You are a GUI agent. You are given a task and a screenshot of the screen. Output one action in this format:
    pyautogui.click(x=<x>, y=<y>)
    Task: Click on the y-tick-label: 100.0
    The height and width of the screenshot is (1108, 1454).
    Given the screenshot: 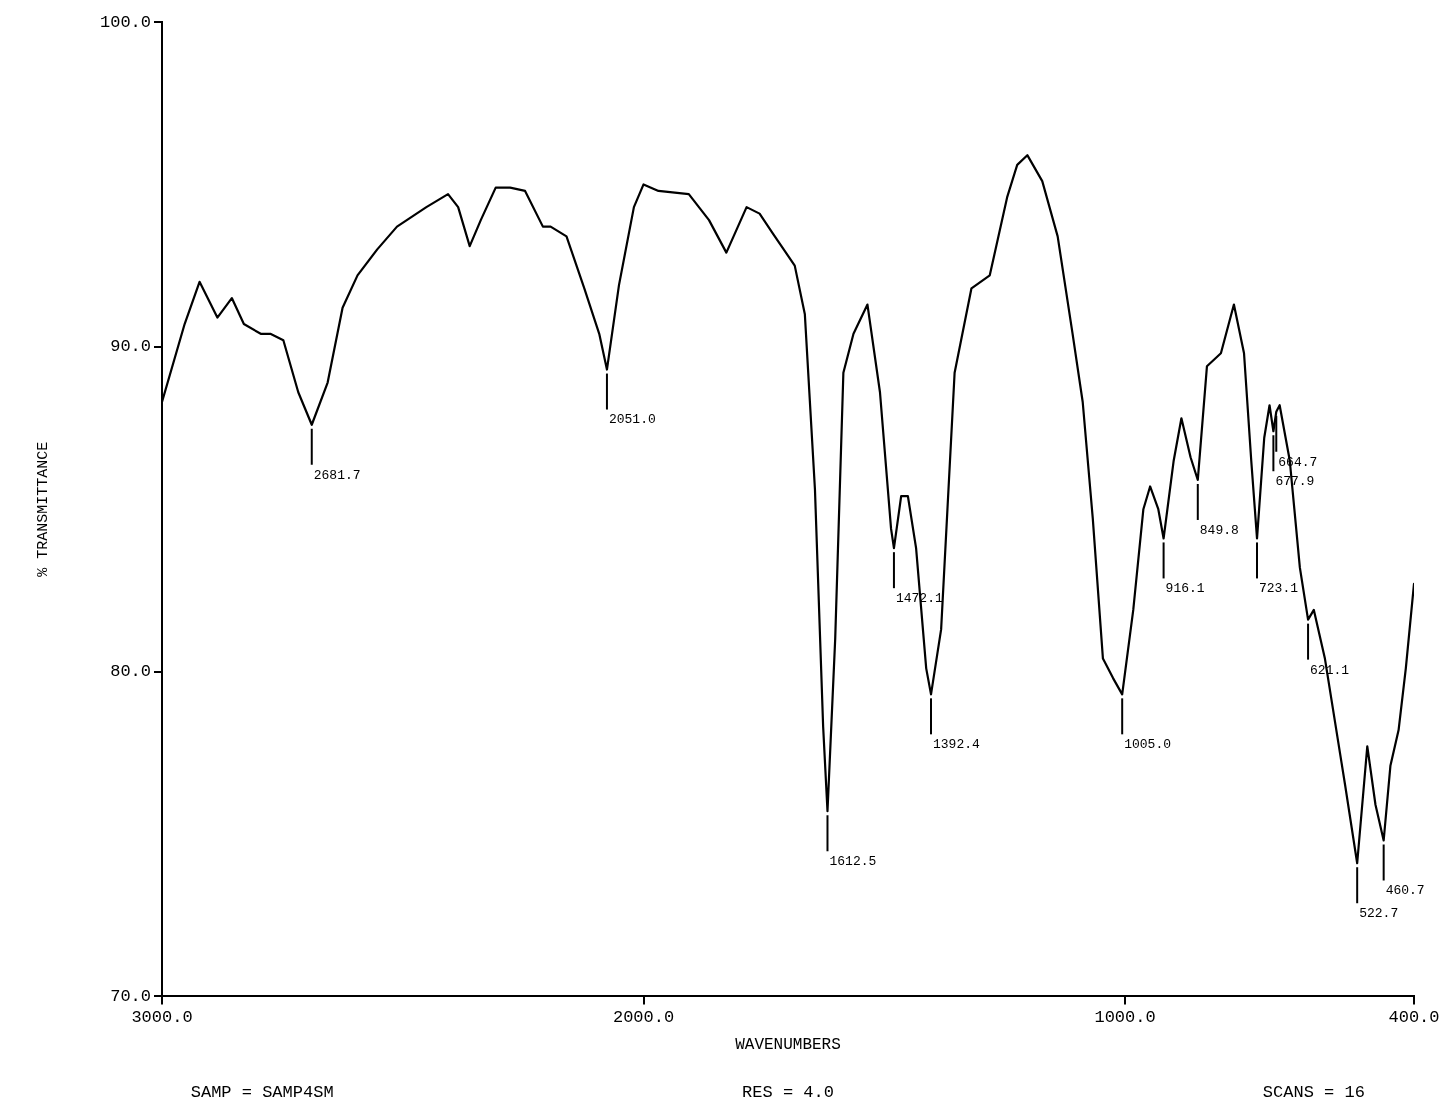 What is the action you would take?
    pyautogui.click(x=125, y=22)
    